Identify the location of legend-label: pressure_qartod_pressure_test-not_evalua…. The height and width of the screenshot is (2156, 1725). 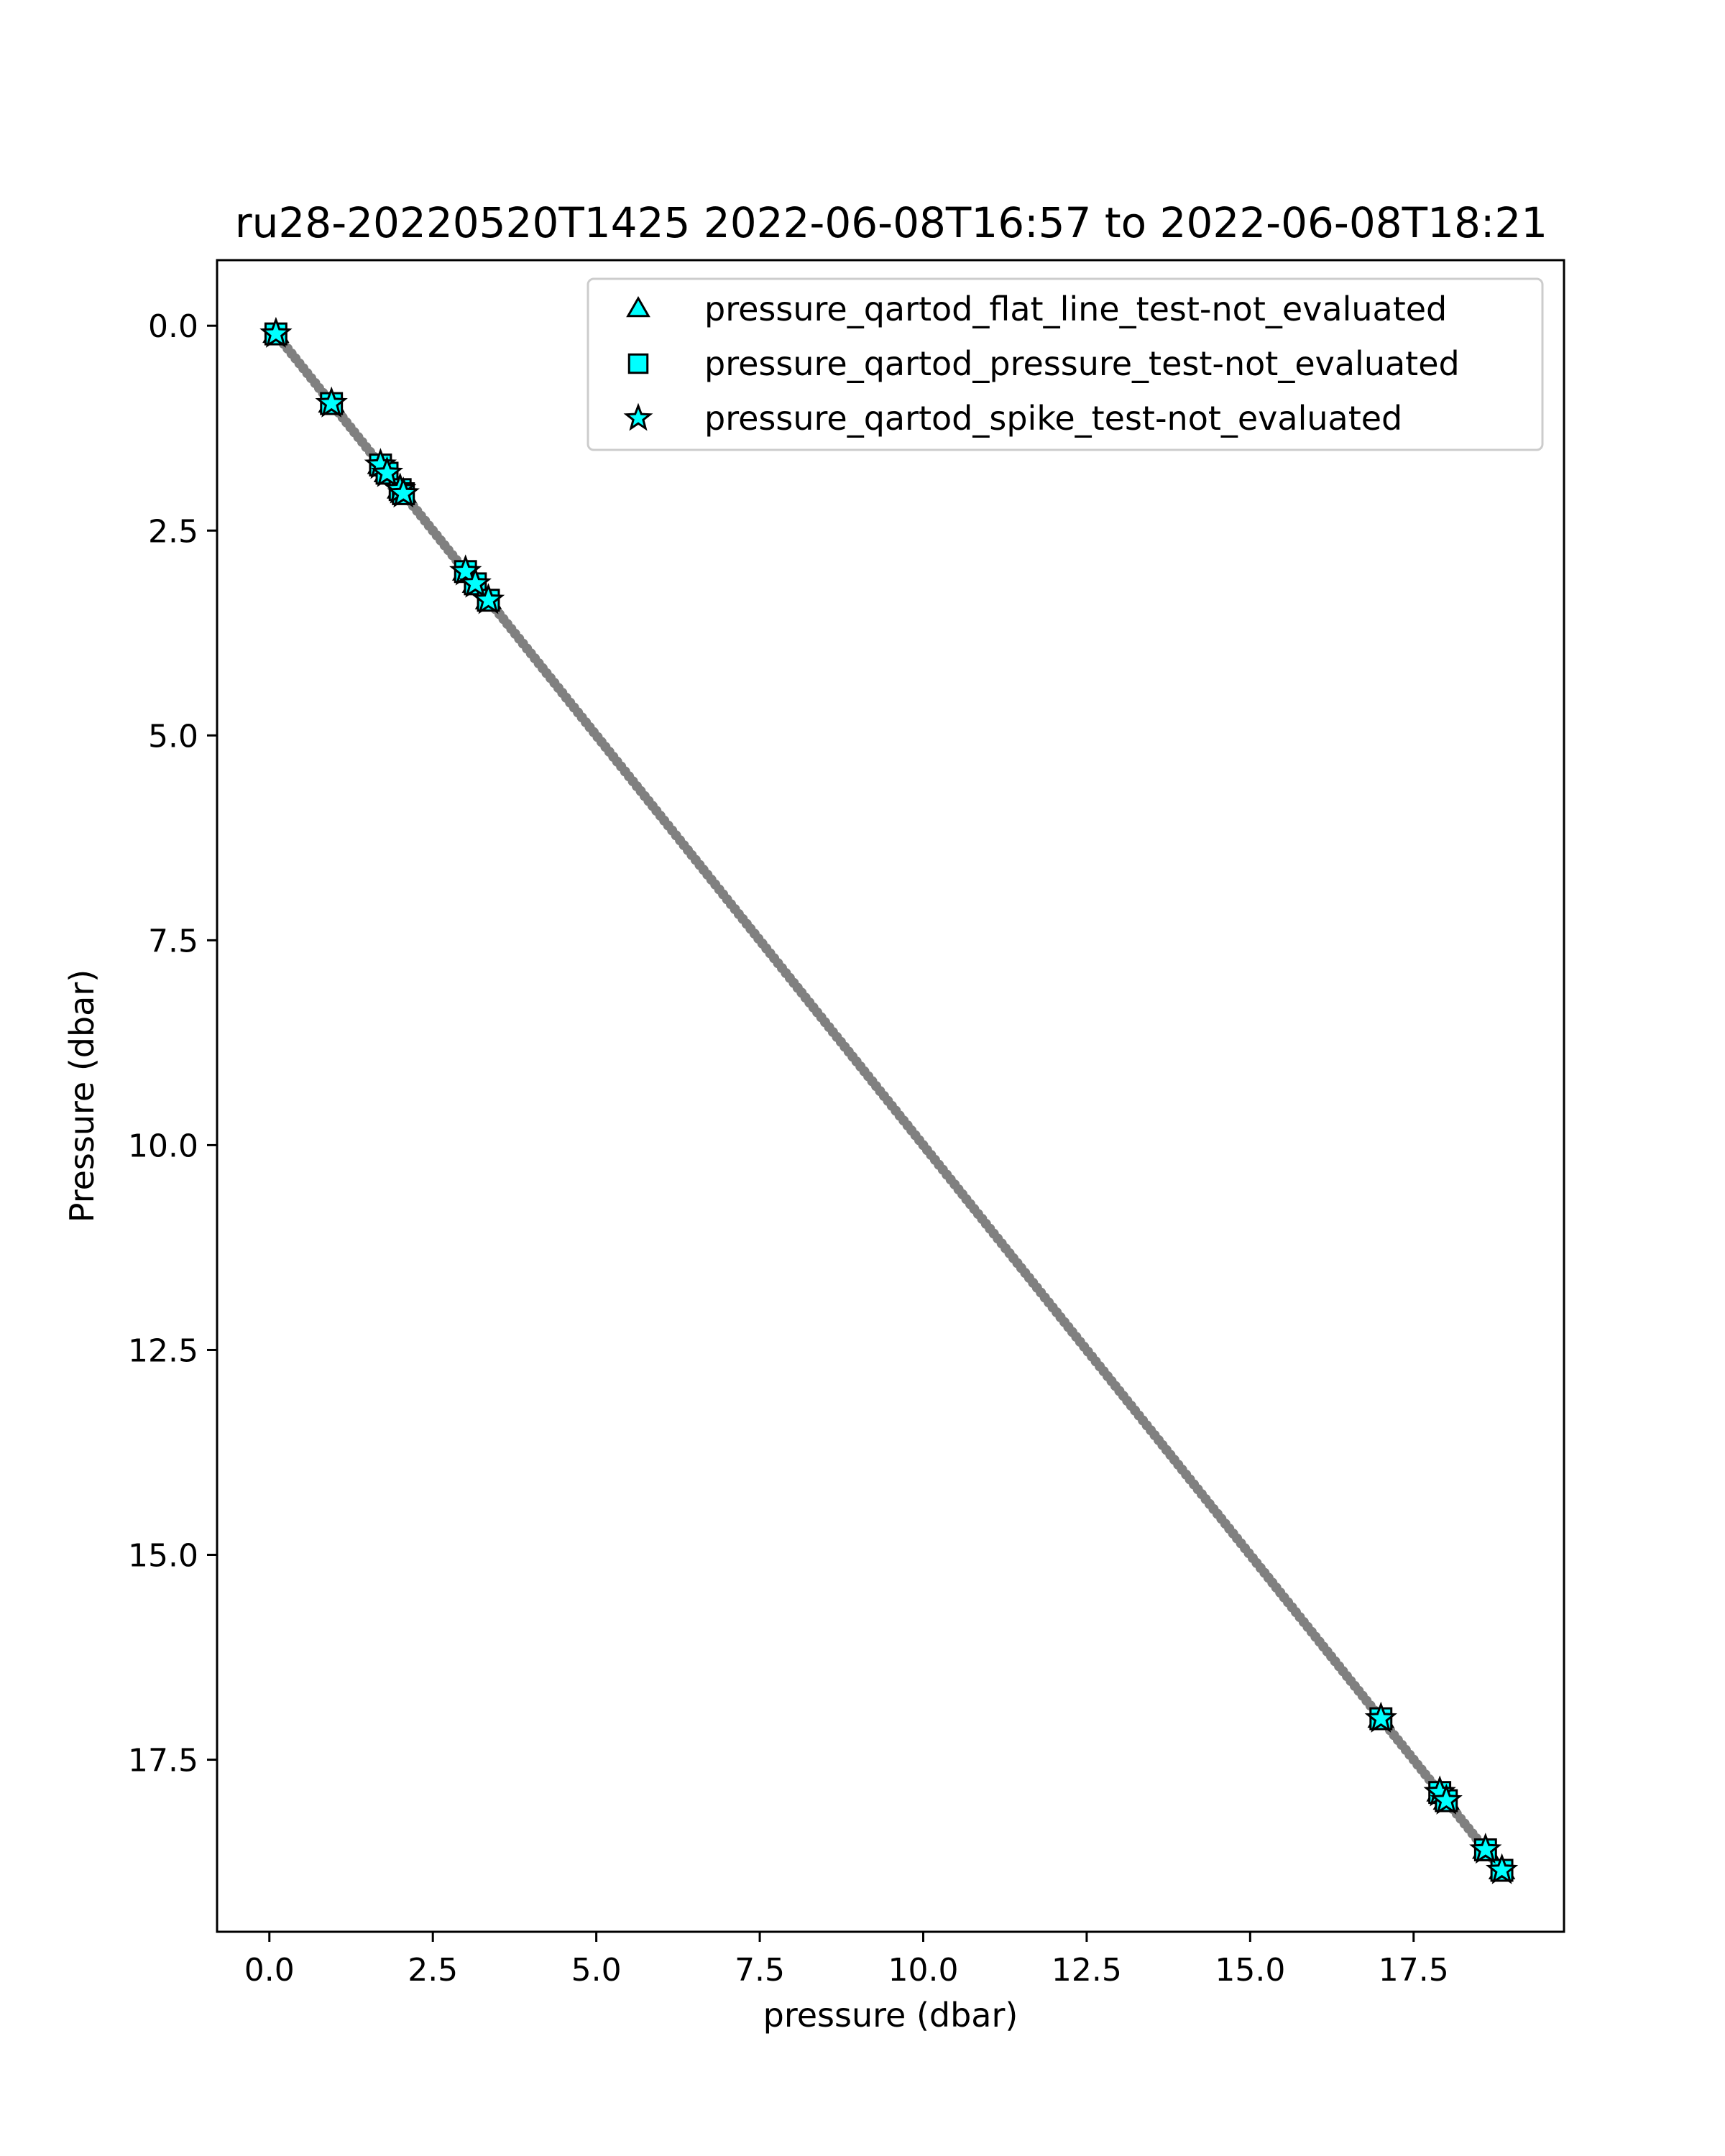
(1082, 363).